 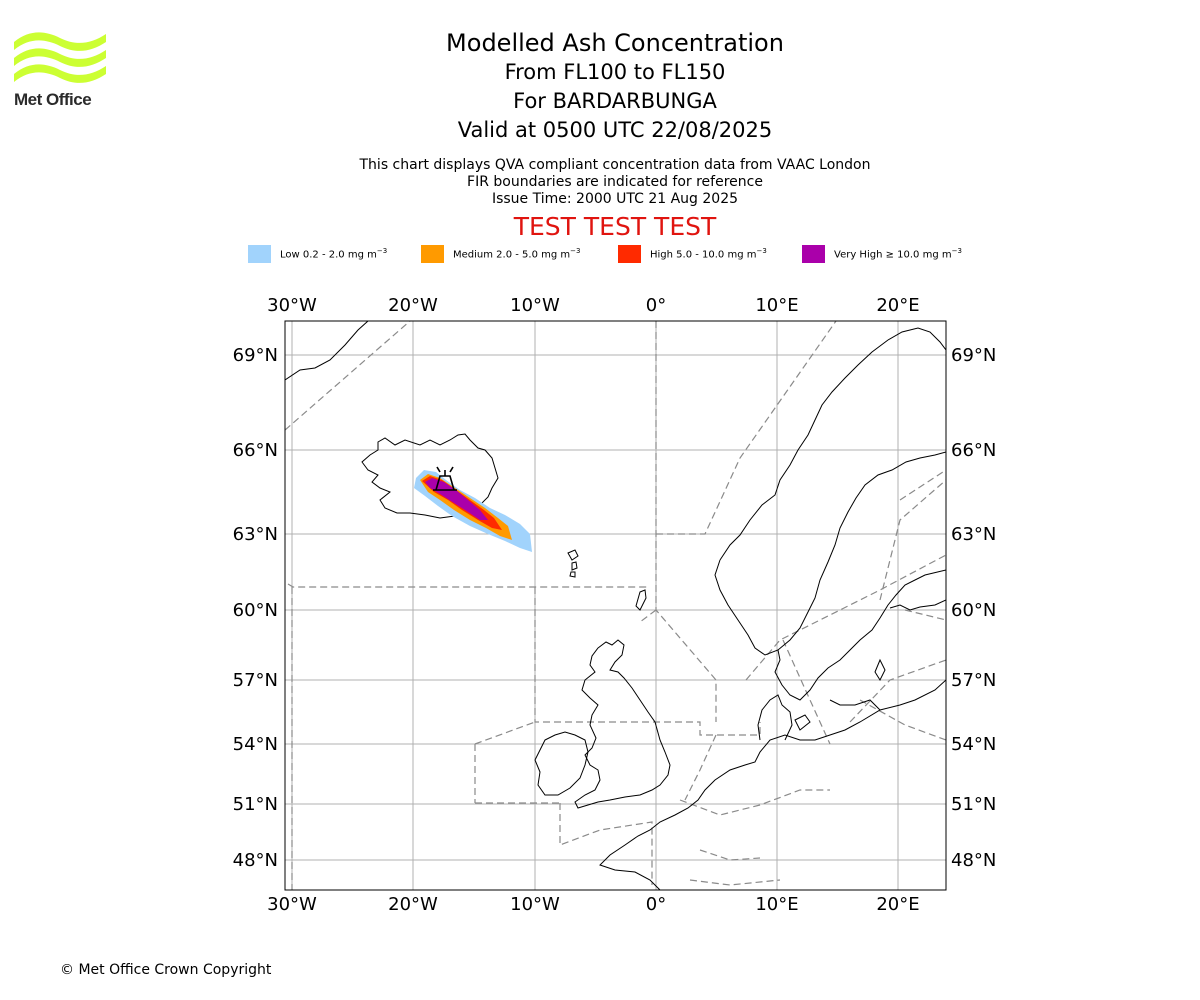 What do you see at coordinates (60, 57) in the screenshot?
I see `met-office-waves-icon` at bounding box center [60, 57].